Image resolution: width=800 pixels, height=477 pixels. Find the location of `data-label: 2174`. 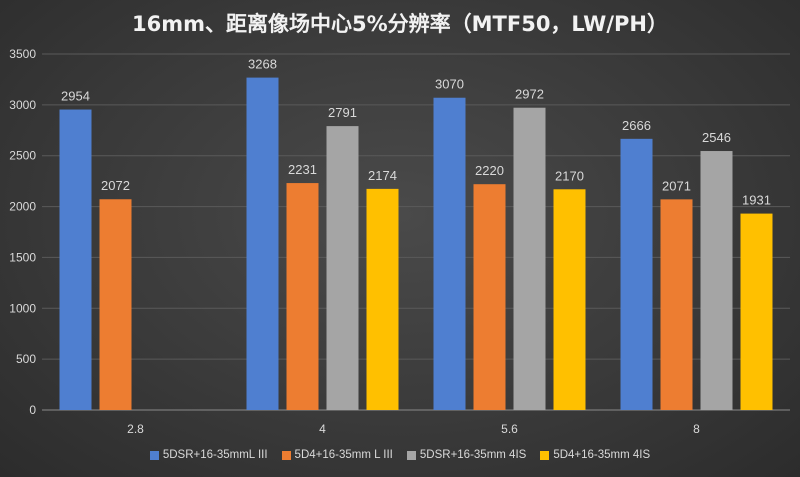

data-label: 2174 is located at coordinates (382, 175).